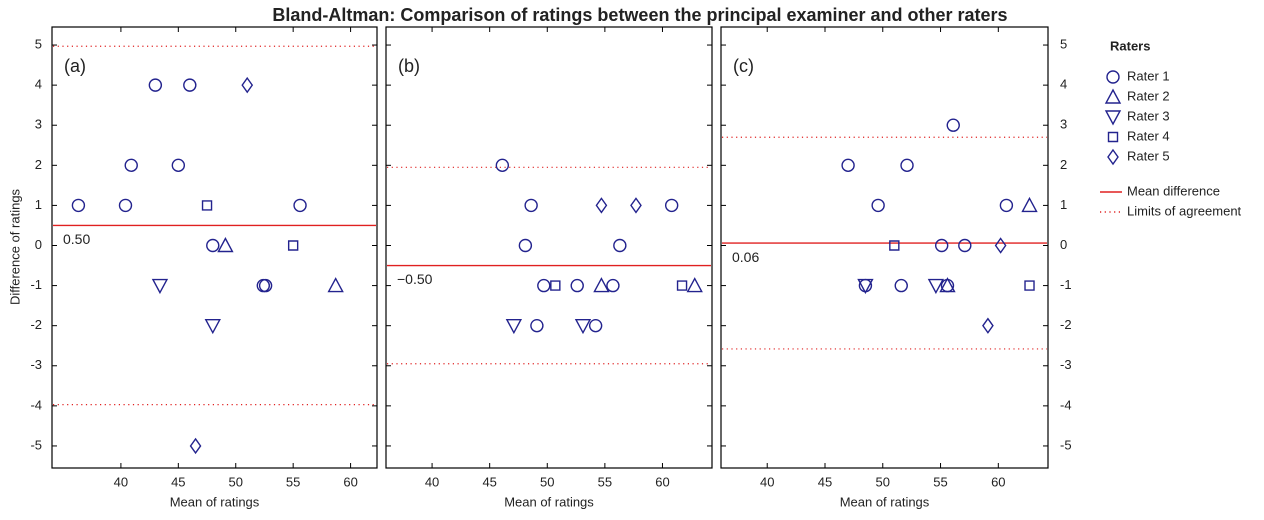 This screenshot has width=1264, height=520. What do you see at coordinates (415, 279) in the screenshot?
I see `mean-difference-label: −0.50` at bounding box center [415, 279].